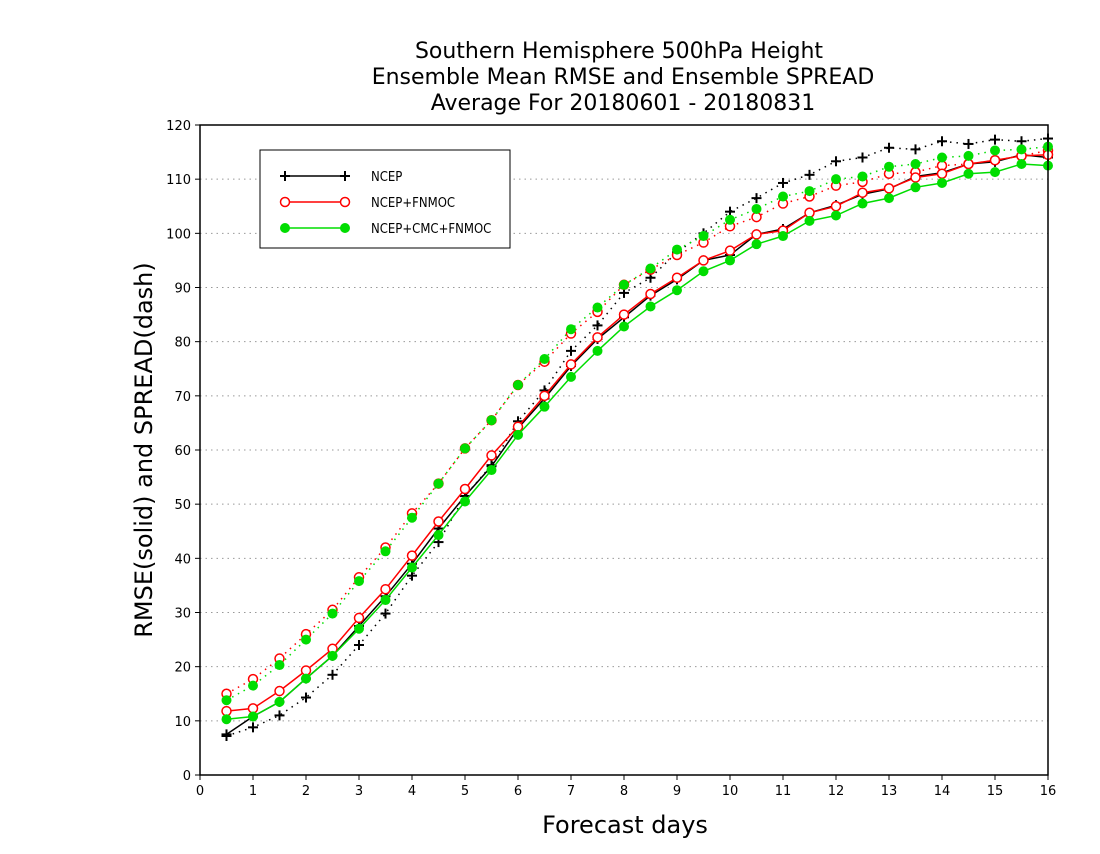 The height and width of the screenshot is (854, 1100). What do you see at coordinates (413, 203) in the screenshot?
I see `legend-label: NCEP+FNMOC` at bounding box center [413, 203].